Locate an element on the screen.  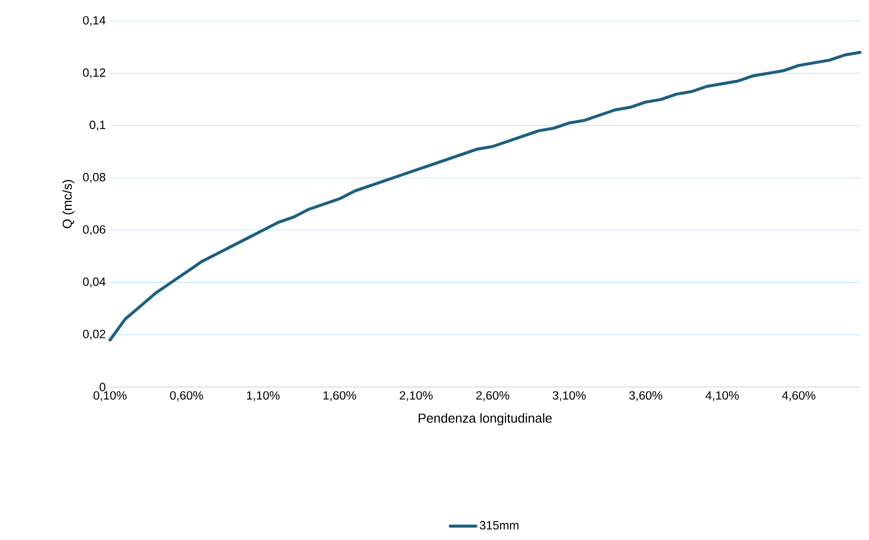
x-tick-label: 3,10% is located at coordinates (569, 396).